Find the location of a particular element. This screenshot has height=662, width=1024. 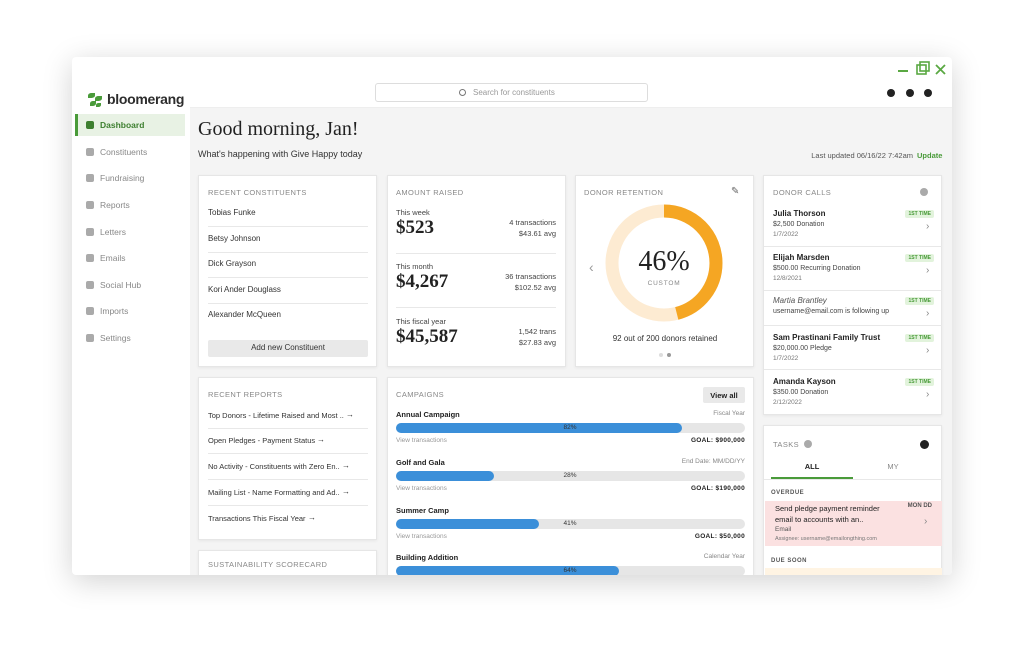

campaign-name: Golf and Gala is located at coordinates (420, 462).